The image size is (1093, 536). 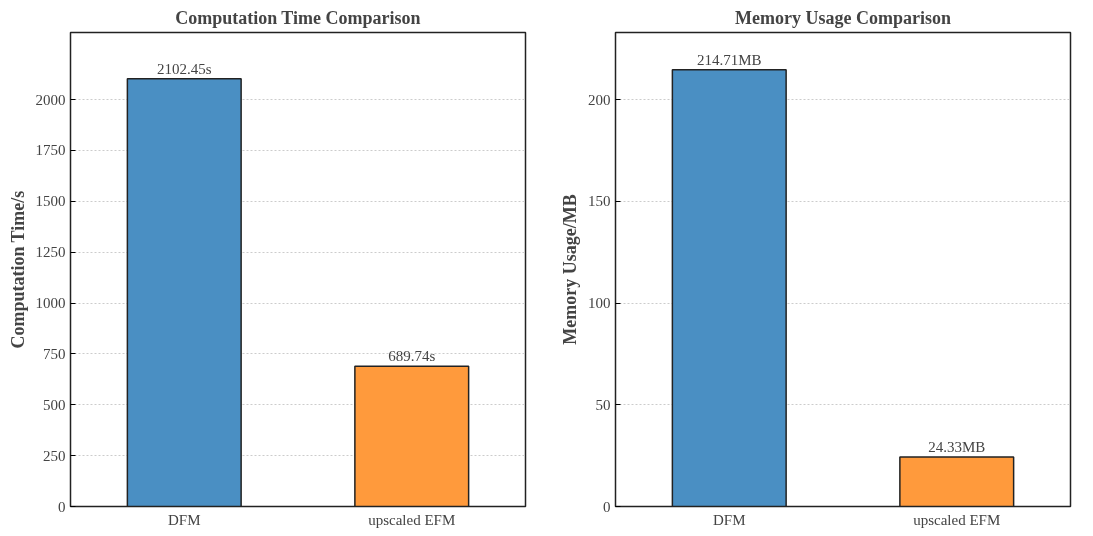 What do you see at coordinates (412, 356) in the screenshot?
I see `data-label: 689.74s` at bounding box center [412, 356].